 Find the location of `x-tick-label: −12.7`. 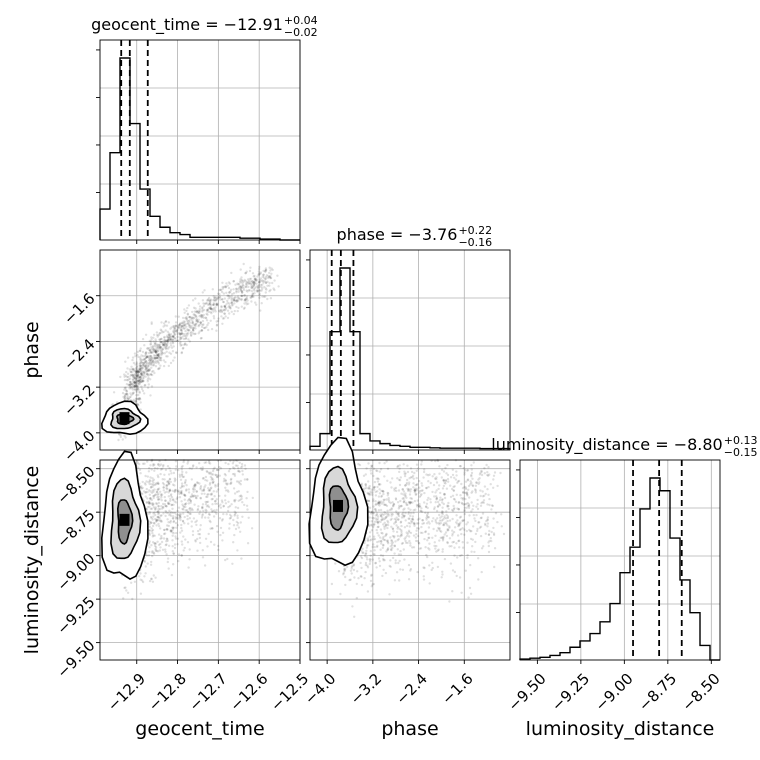

x-tick-label: −12.7 is located at coordinates (208, 692).